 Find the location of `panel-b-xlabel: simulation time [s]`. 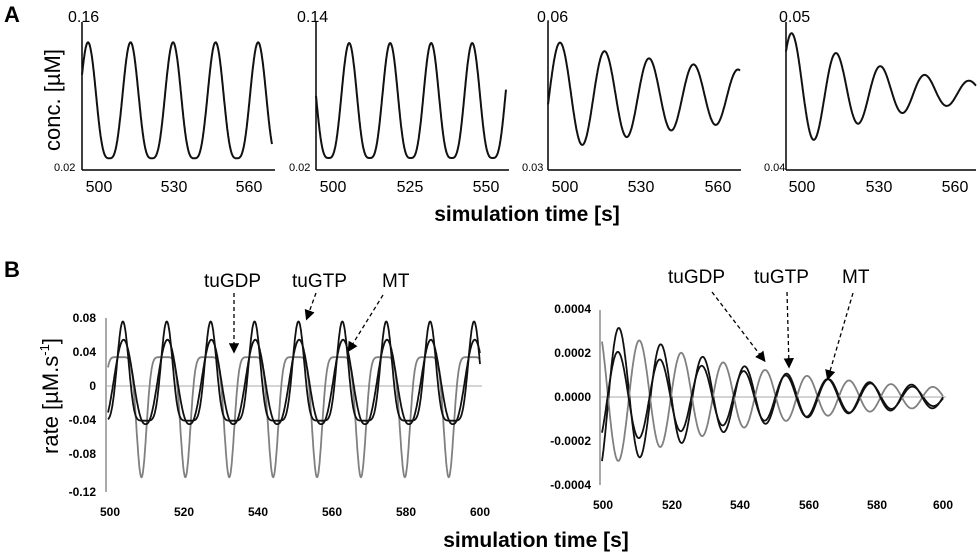

panel-b-xlabel: simulation time [s] is located at coordinates (536, 540).